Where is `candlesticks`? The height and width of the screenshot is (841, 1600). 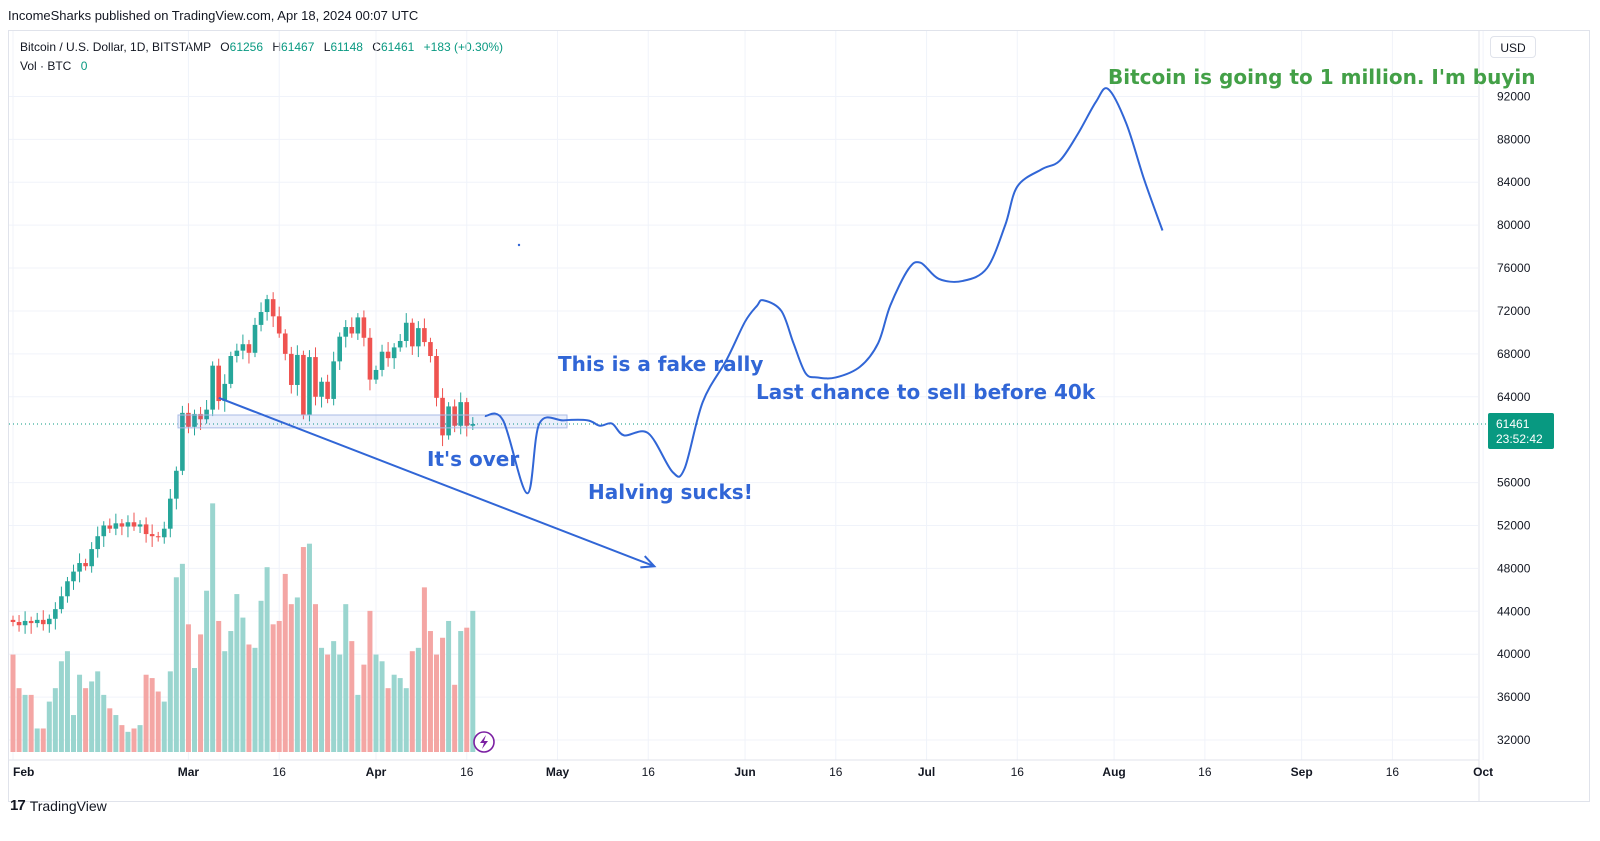 candlesticks is located at coordinates (243, 463).